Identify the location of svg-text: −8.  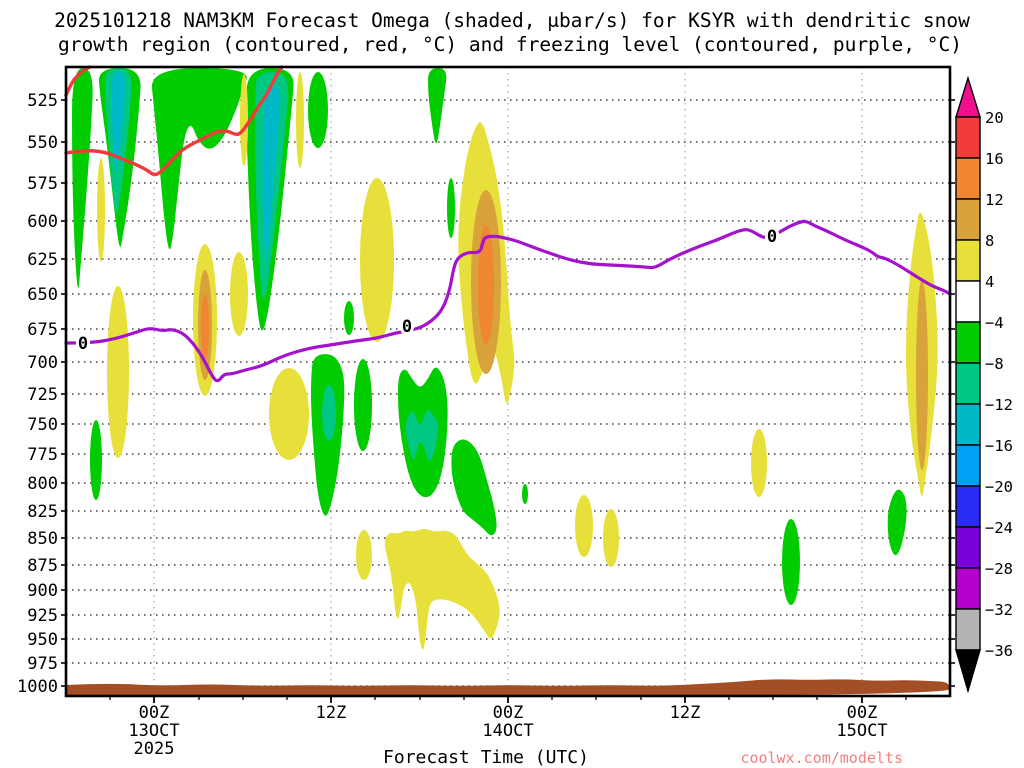
(994, 364).